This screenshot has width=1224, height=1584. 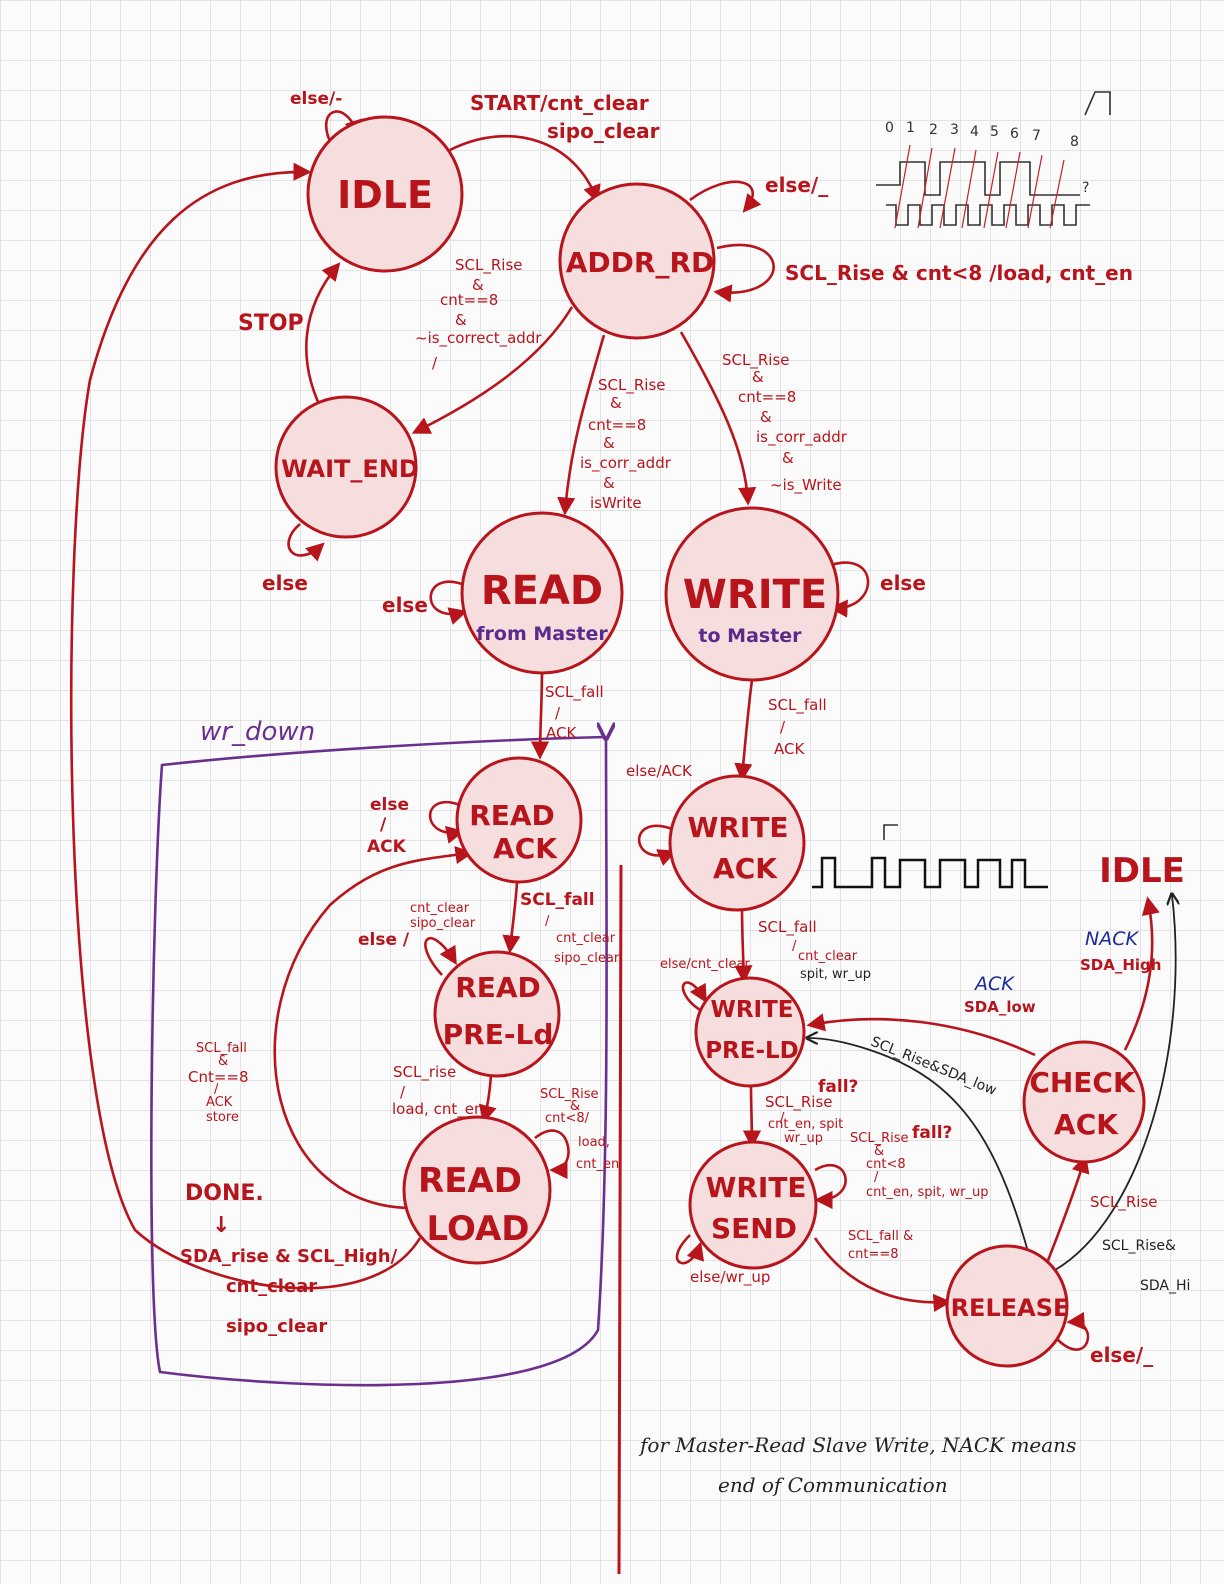 I want to click on state-read: READ from Master, so click(x=542, y=593).